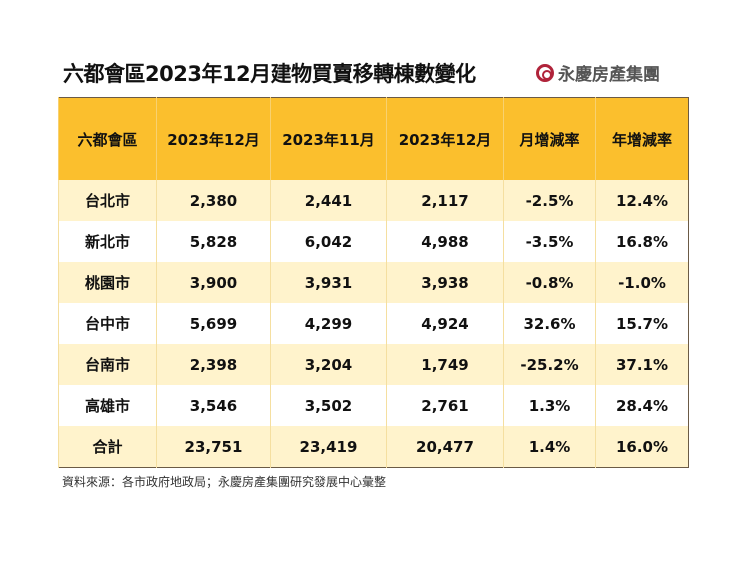  I want to click on table-cell: 5,828, so click(213, 241).